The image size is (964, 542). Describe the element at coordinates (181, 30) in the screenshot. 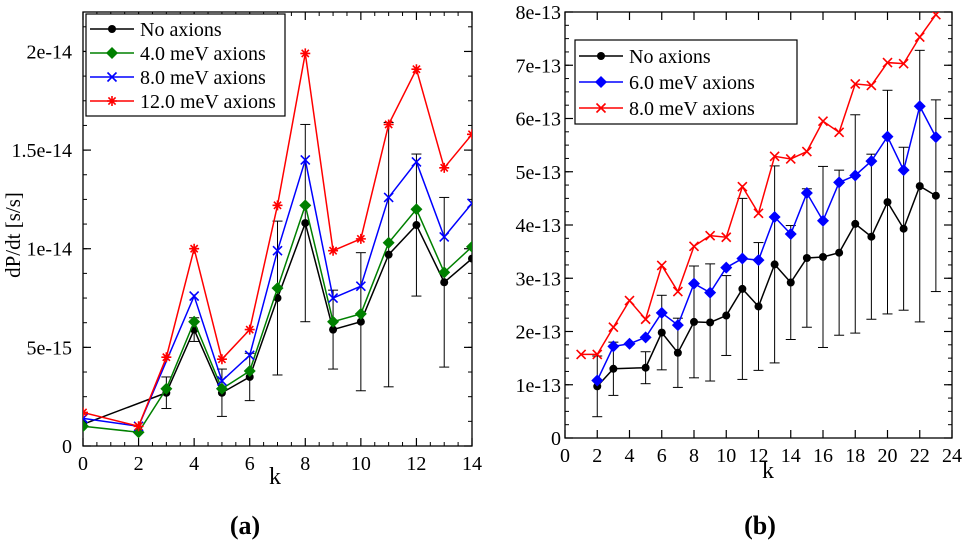

I see `chart-a-legend-entry-label: No axions` at that location.